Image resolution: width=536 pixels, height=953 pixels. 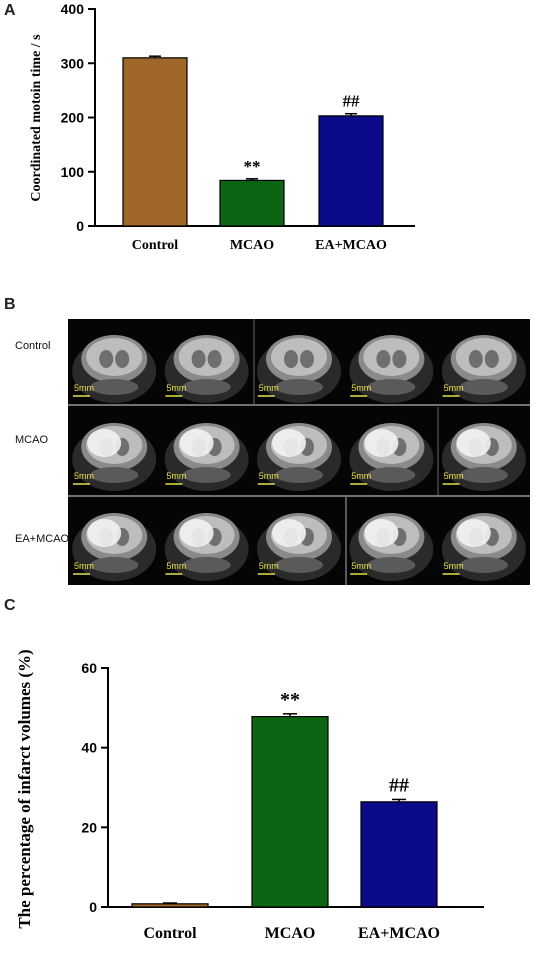 I want to click on y-tick-label: 60, so click(x=89, y=668).